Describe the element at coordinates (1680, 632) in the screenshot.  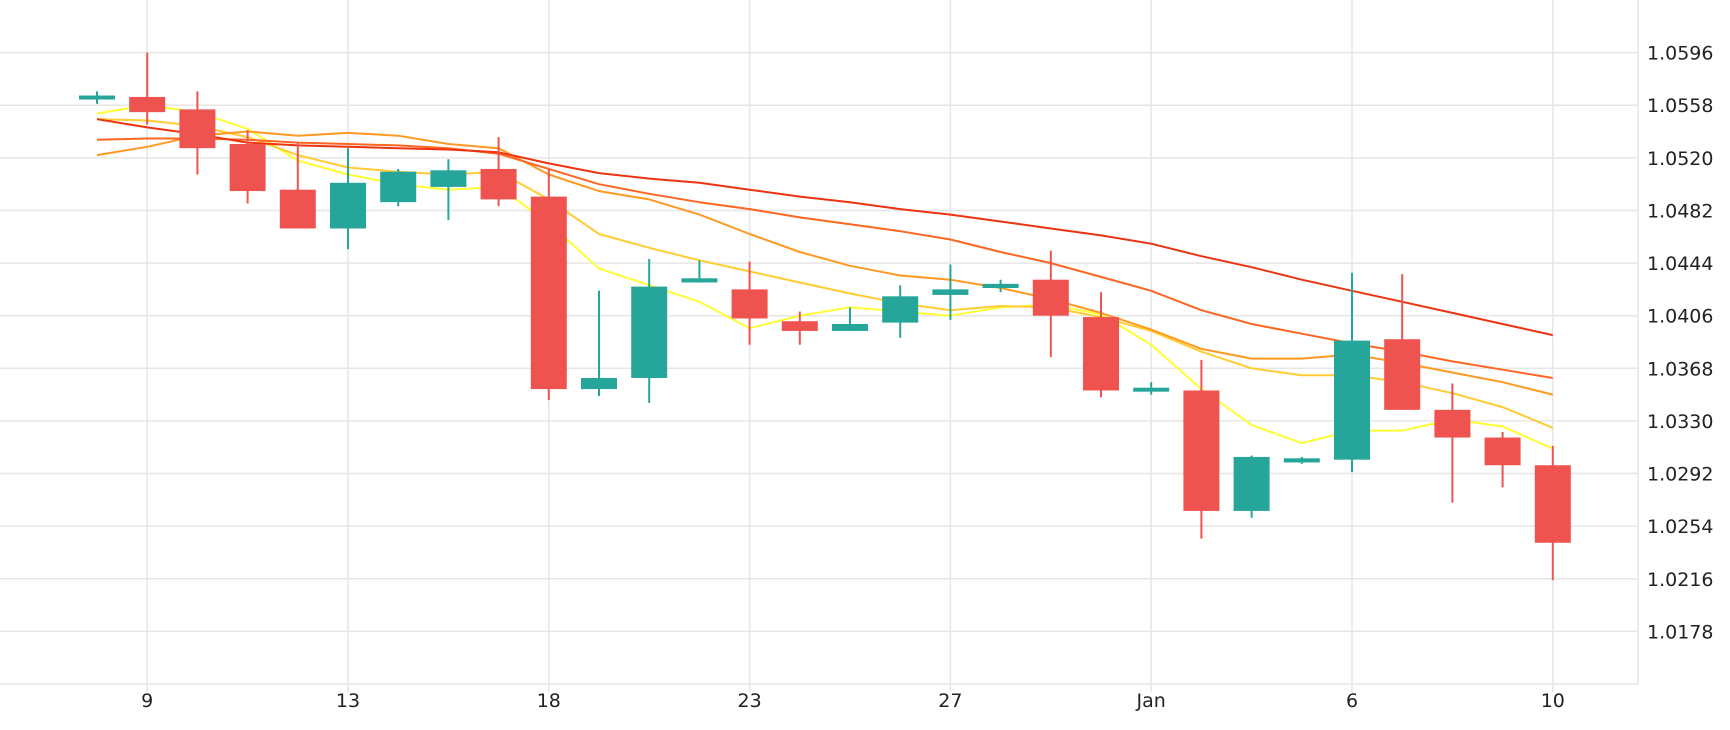
I see `y-tick-label: 1.0178` at that location.